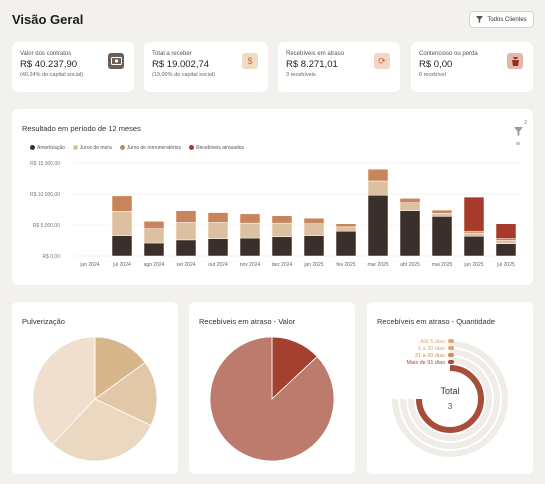  I want to click on ring-legend-label: Mais de 91 dias, so click(425, 363).